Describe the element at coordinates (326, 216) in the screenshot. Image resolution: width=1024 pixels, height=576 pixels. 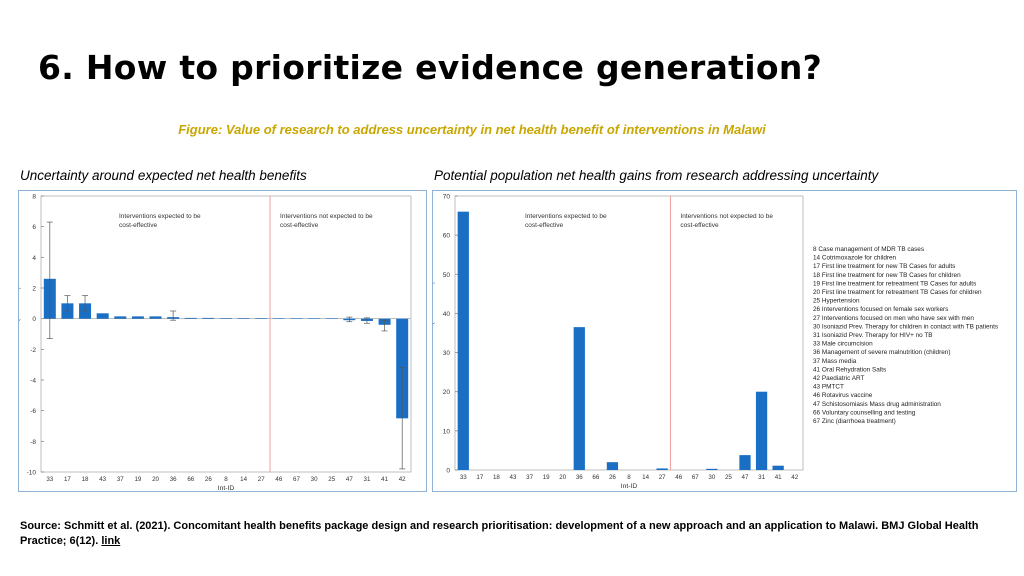
I see `left-region-label-right: Interventions not expected to be` at that location.